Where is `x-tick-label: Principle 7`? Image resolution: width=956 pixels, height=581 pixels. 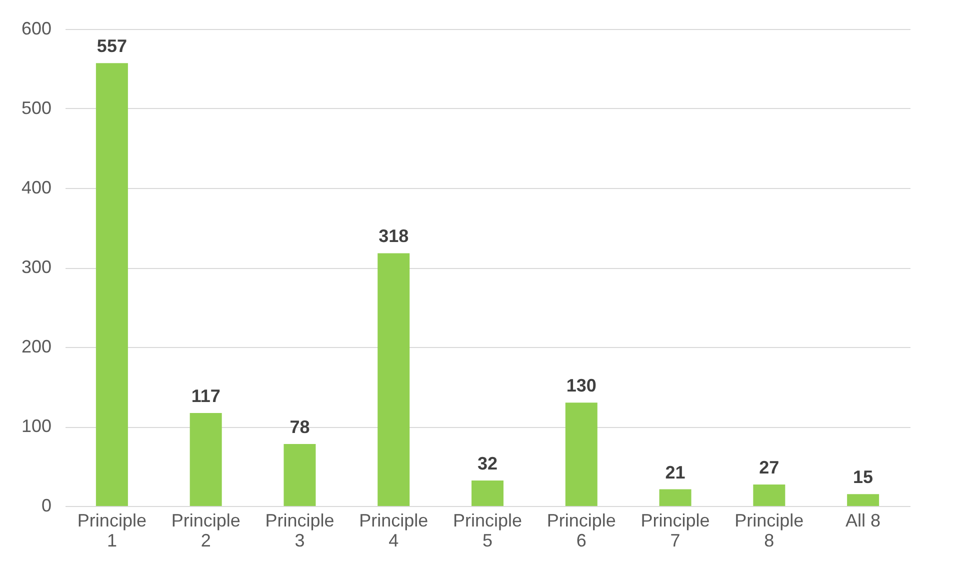 x-tick-label: Principle 7 is located at coordinates (675, 530).